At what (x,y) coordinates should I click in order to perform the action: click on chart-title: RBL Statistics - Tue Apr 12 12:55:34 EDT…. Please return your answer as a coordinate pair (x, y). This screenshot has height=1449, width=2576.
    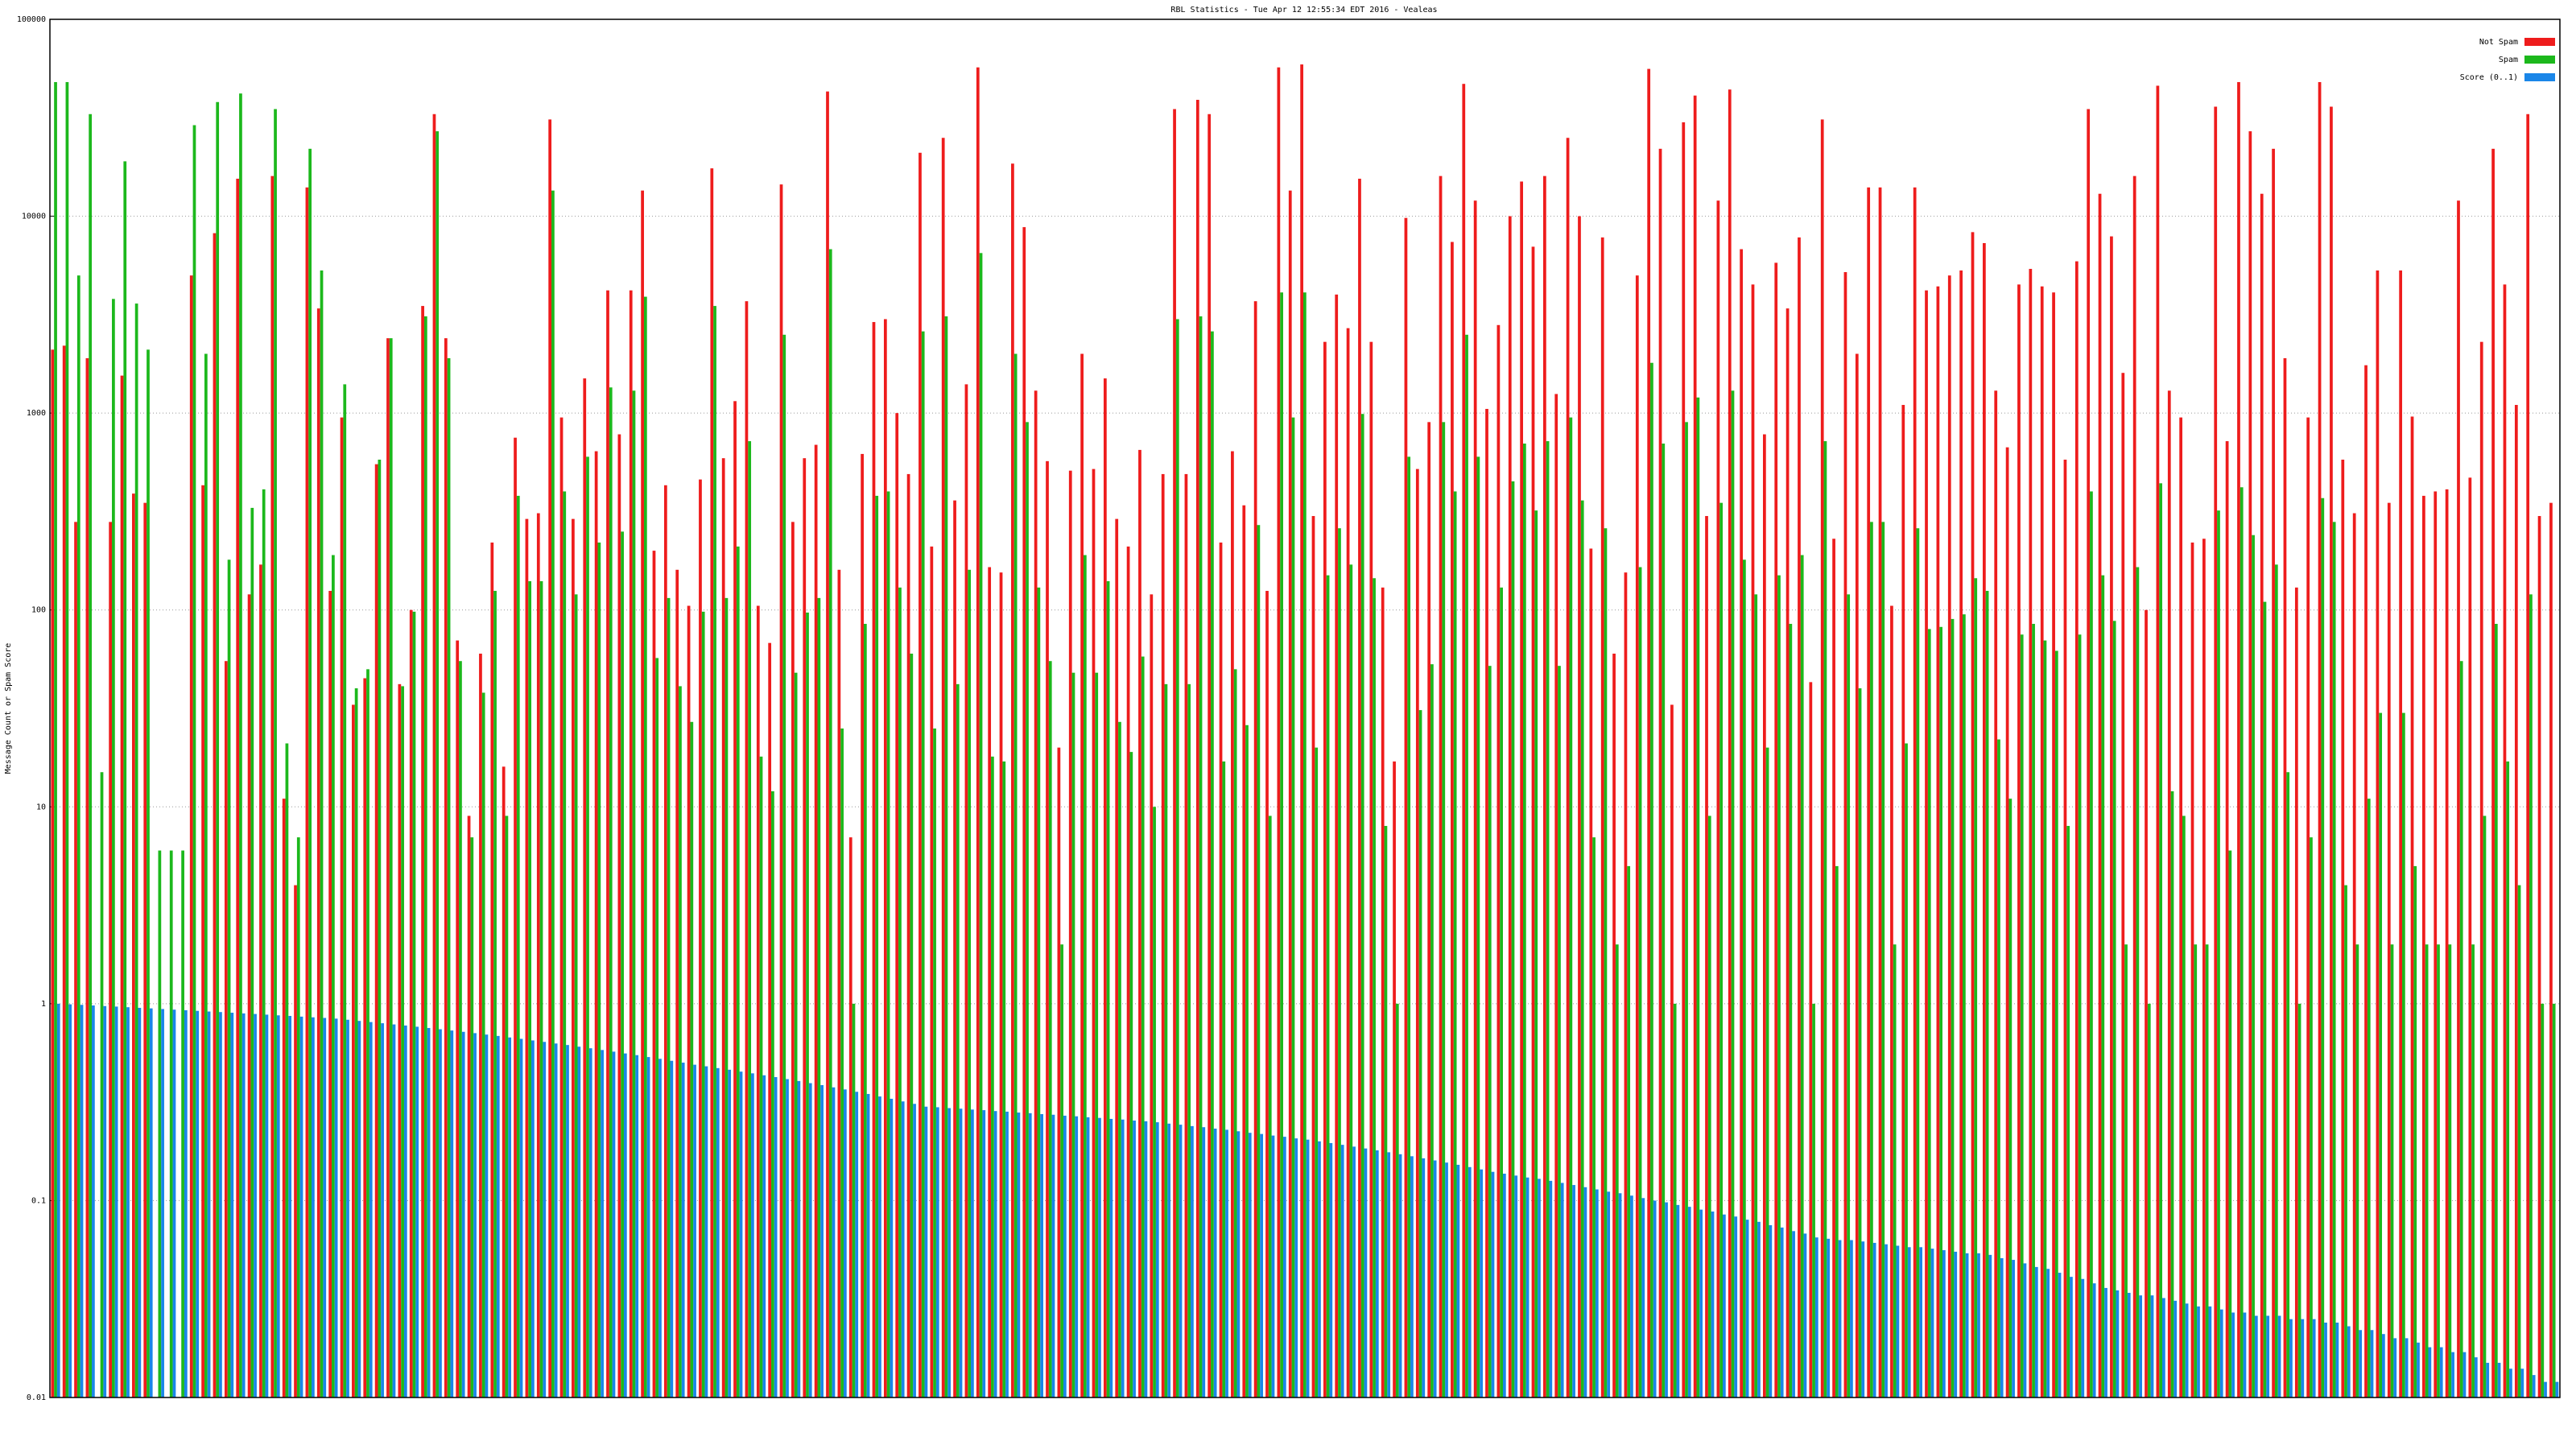
    Looking at the image, I should click on (1303, 10).